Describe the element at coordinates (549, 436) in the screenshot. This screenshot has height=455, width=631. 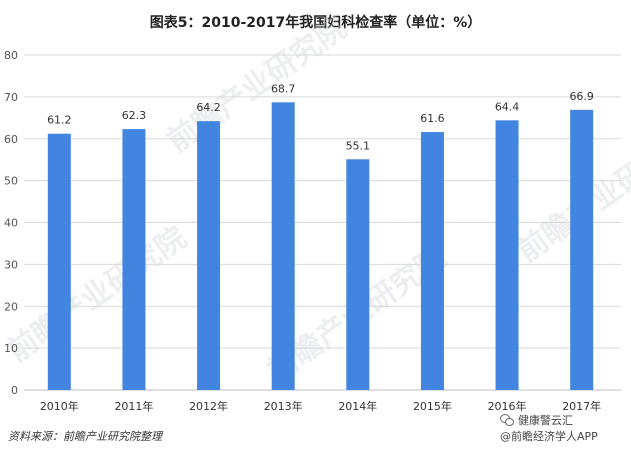
I see `wechat-handle: @前瞻经济学人APP` at that location.